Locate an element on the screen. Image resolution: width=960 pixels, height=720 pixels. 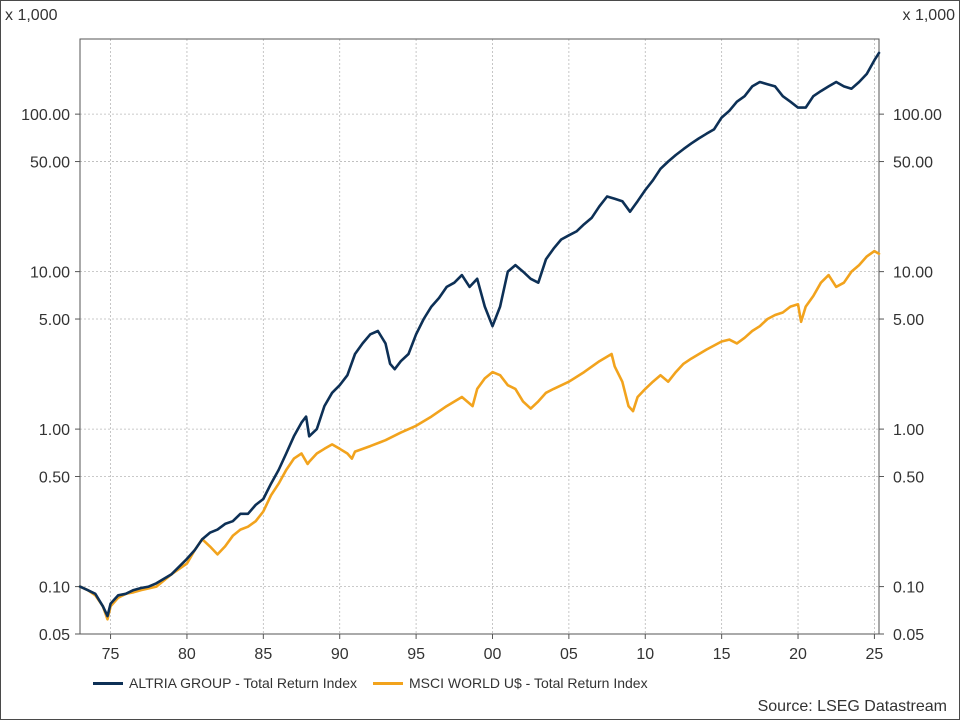
x-tick-label: 80 is located at coordinates (187, 654).